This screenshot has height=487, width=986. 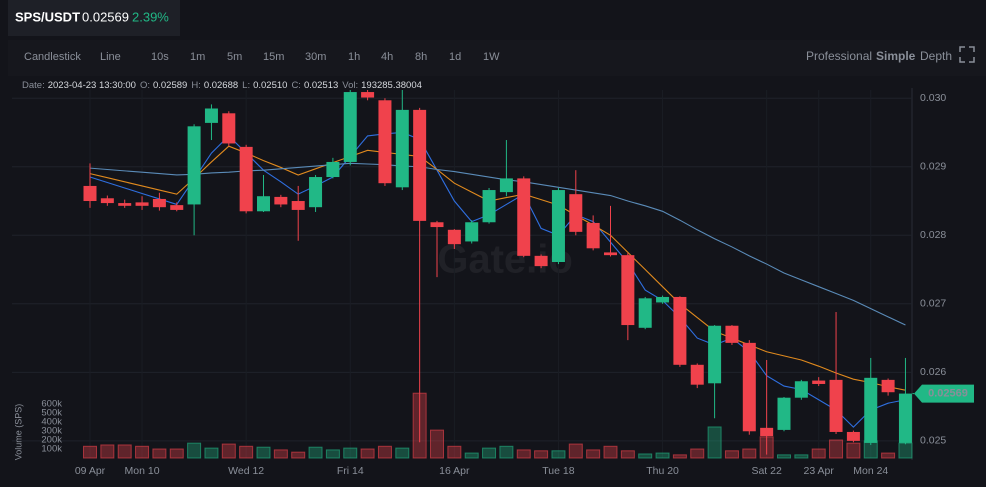 I want to click on volume-tick-label: 100k, so click(x=51, y=449).